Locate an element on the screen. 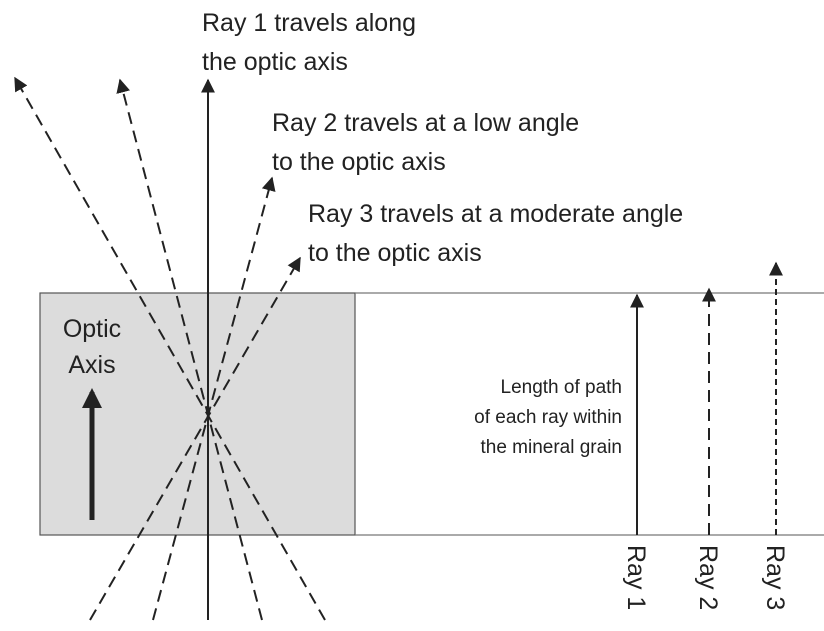 The height and width of the screenshot is (631, 824). ray-3-label: Ray 3 travels at a moderate angle is located at coordinates (495, 214).